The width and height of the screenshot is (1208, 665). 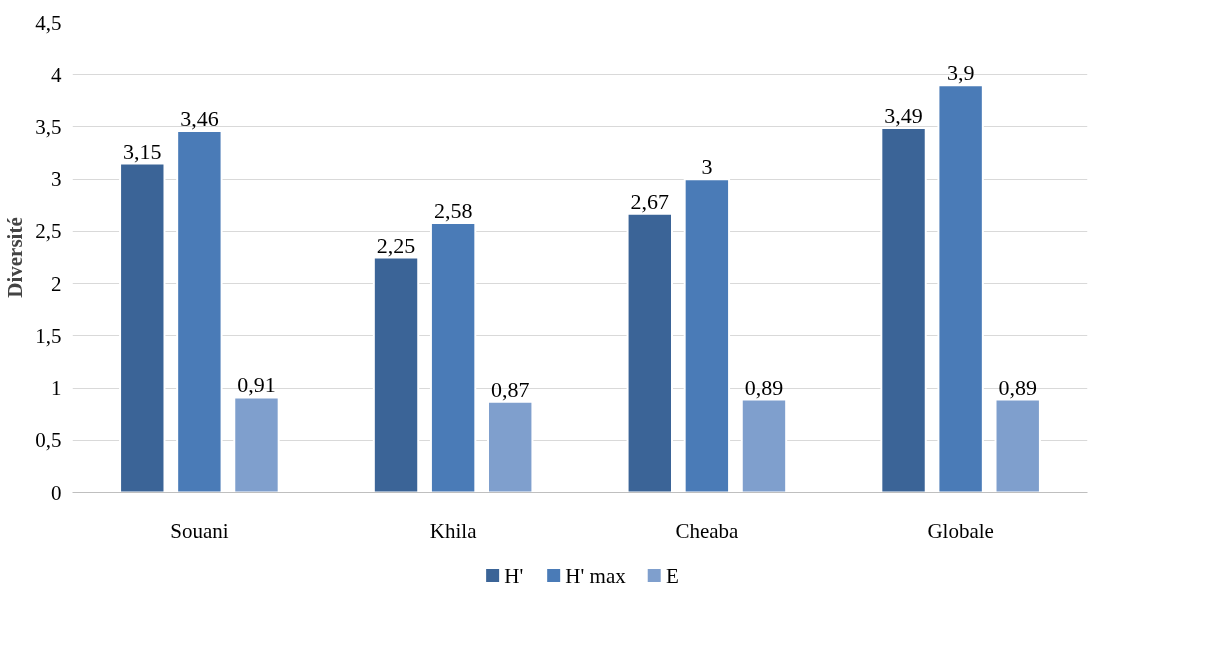 I want to click on y-axis-title: Diversité, so click(x=15, y=257).